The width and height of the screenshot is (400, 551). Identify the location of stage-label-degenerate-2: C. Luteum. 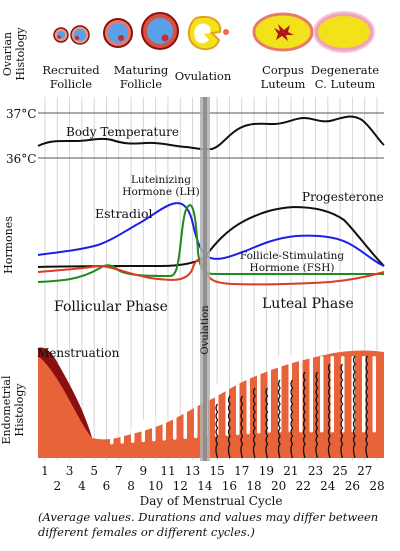
(345, 84).